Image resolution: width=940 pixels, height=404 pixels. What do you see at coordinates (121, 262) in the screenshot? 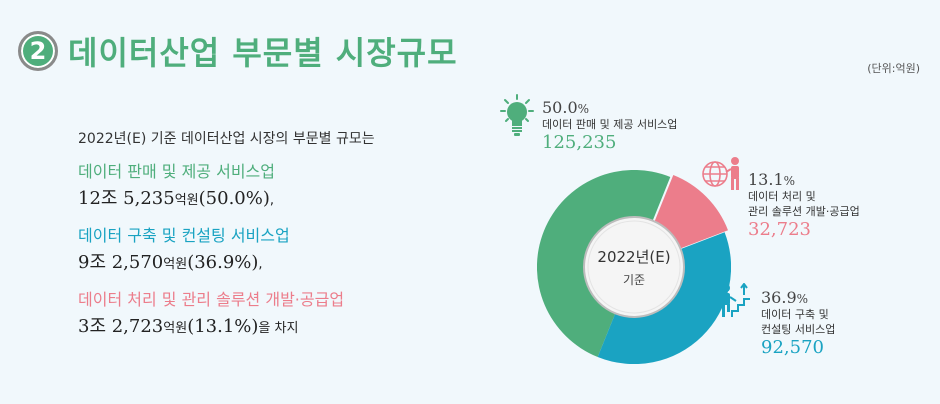
I see `value-amount: 9조 2,570` at bounding box center [121, 262].